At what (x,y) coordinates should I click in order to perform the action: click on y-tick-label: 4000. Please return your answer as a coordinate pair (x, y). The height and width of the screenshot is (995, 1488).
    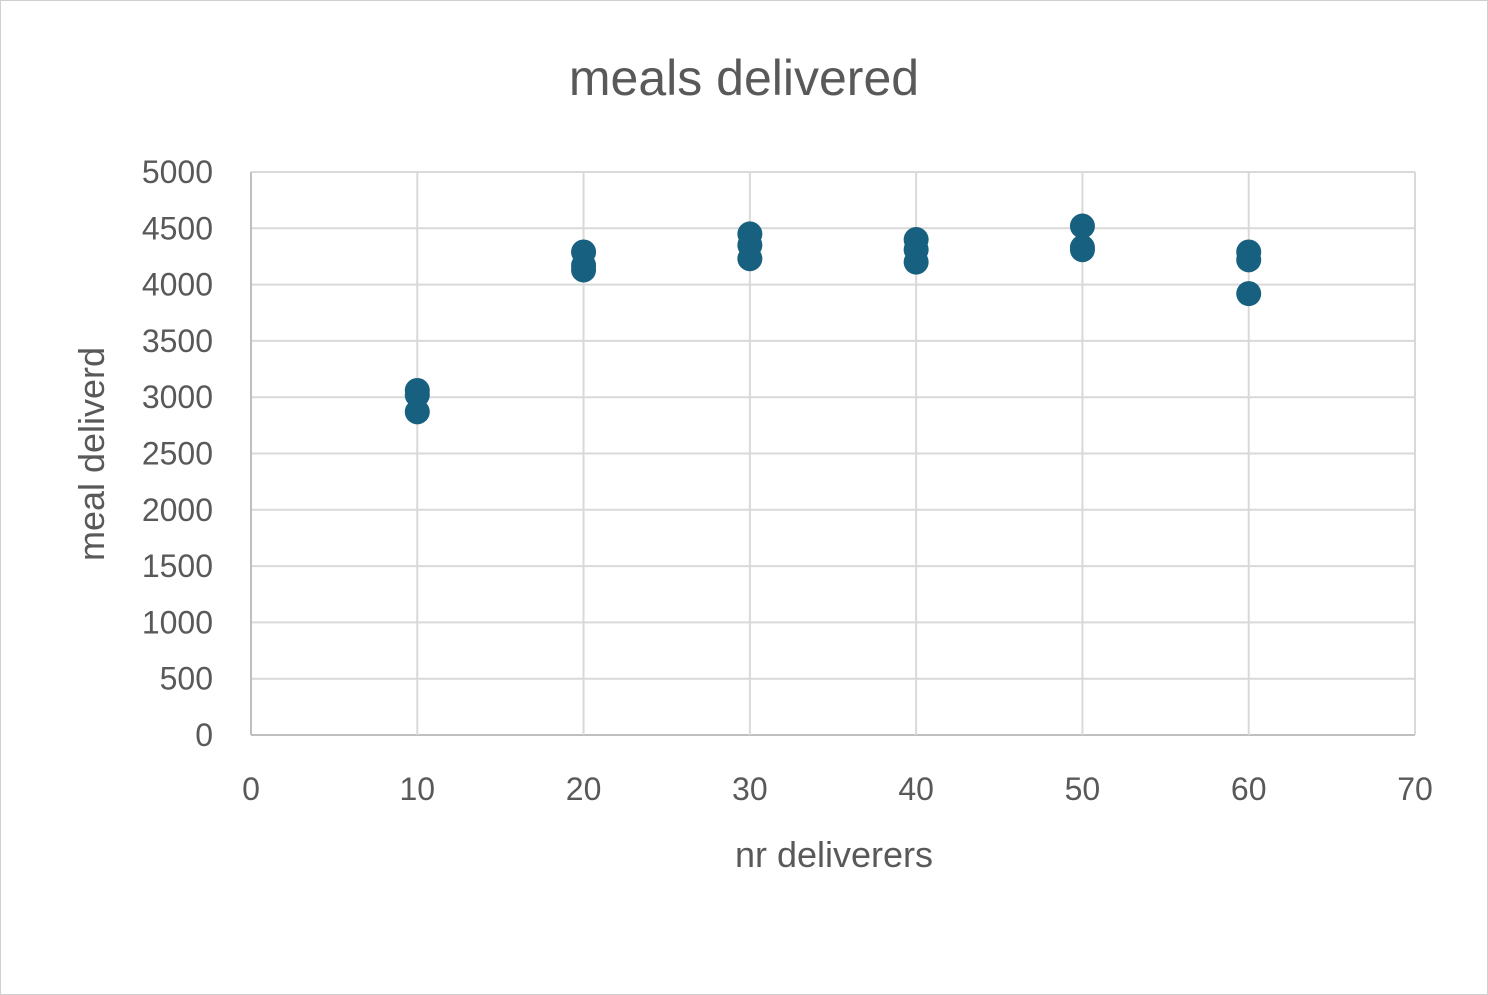
    Looking at the image, I should click on (177, 285).